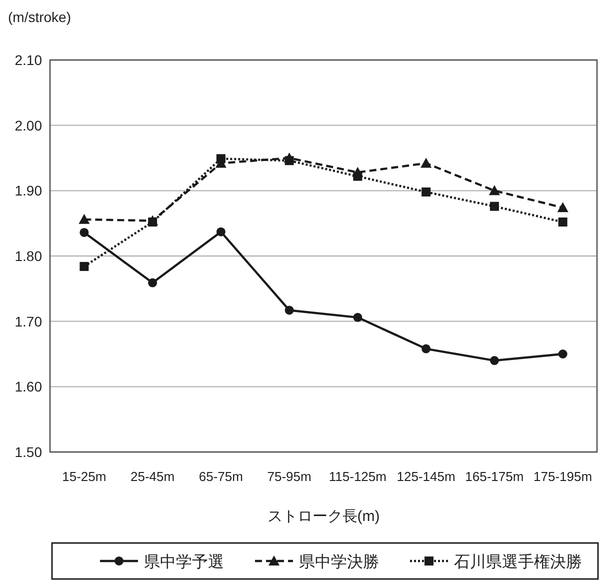 This screenshot has width=605, height=583. What do you see at coordinates (289, 476) in the screenshot?
I see `xtick: 75-95m` at bounding box center [289, 476].